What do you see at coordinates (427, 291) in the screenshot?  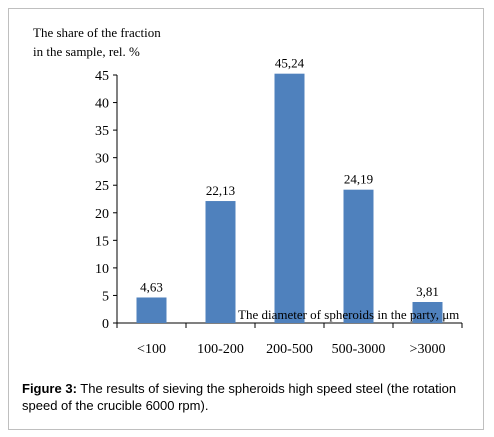 I see `bar-value-label-4: 3,81` at bounding box center [427, 291].